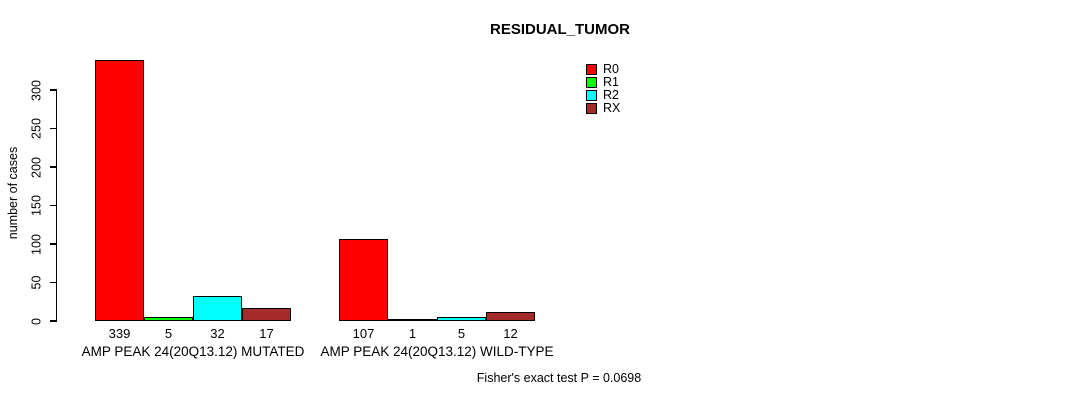 The height and width of the screenshot is (400, 1090). Describe the element at coordinates (57, 205) in the screenshot. I see `y-axis-line` at that location.